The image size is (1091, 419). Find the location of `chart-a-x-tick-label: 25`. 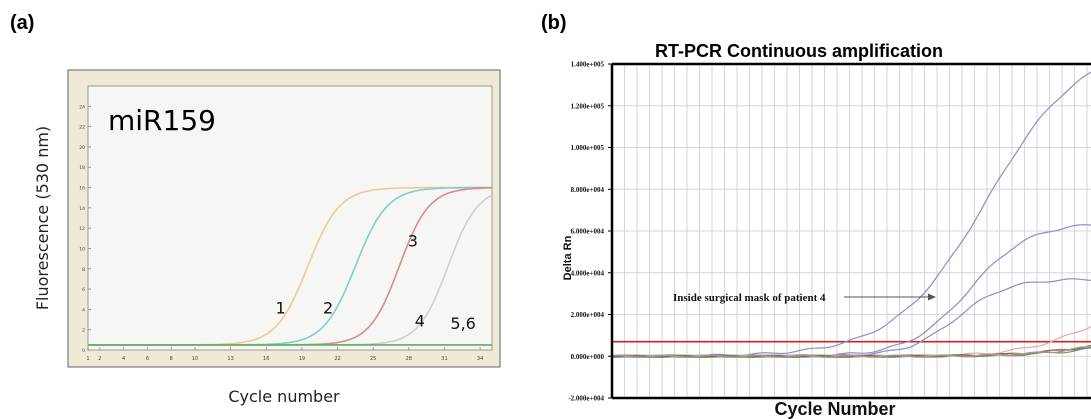

chart-a-x-tick-label: 25 is located at coordinates (373, 359).